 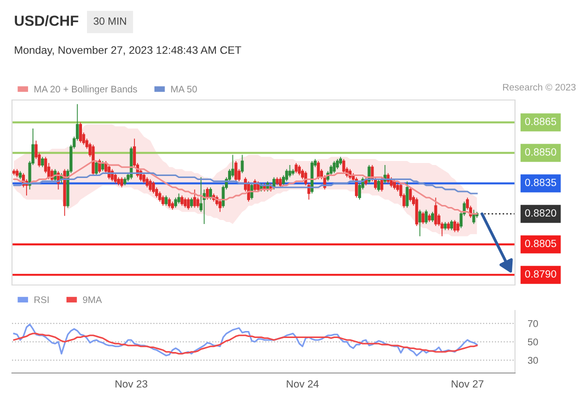 I want to click on legend-label: 9MA, so click(x=92, y=300).